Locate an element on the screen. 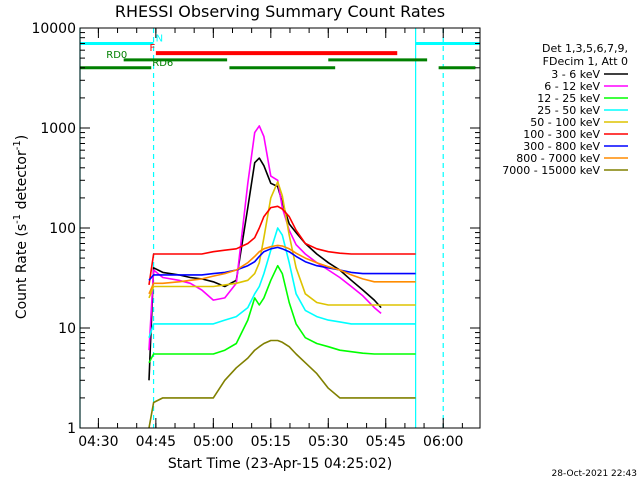 The height and width of the screenshot is (480, 640). state-segments: NF RD0 RD6 is located at coordinates (280, 51).